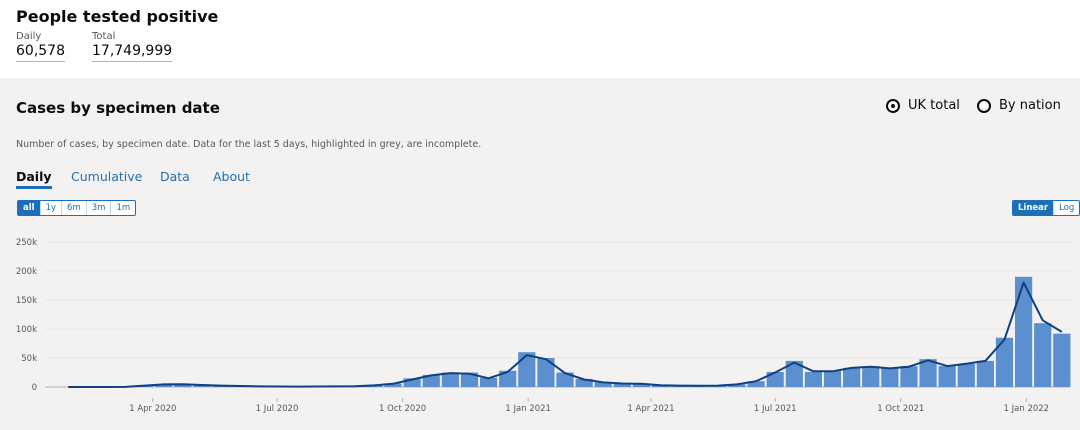  I want to click on range-button: 1y, so click(52, 208).